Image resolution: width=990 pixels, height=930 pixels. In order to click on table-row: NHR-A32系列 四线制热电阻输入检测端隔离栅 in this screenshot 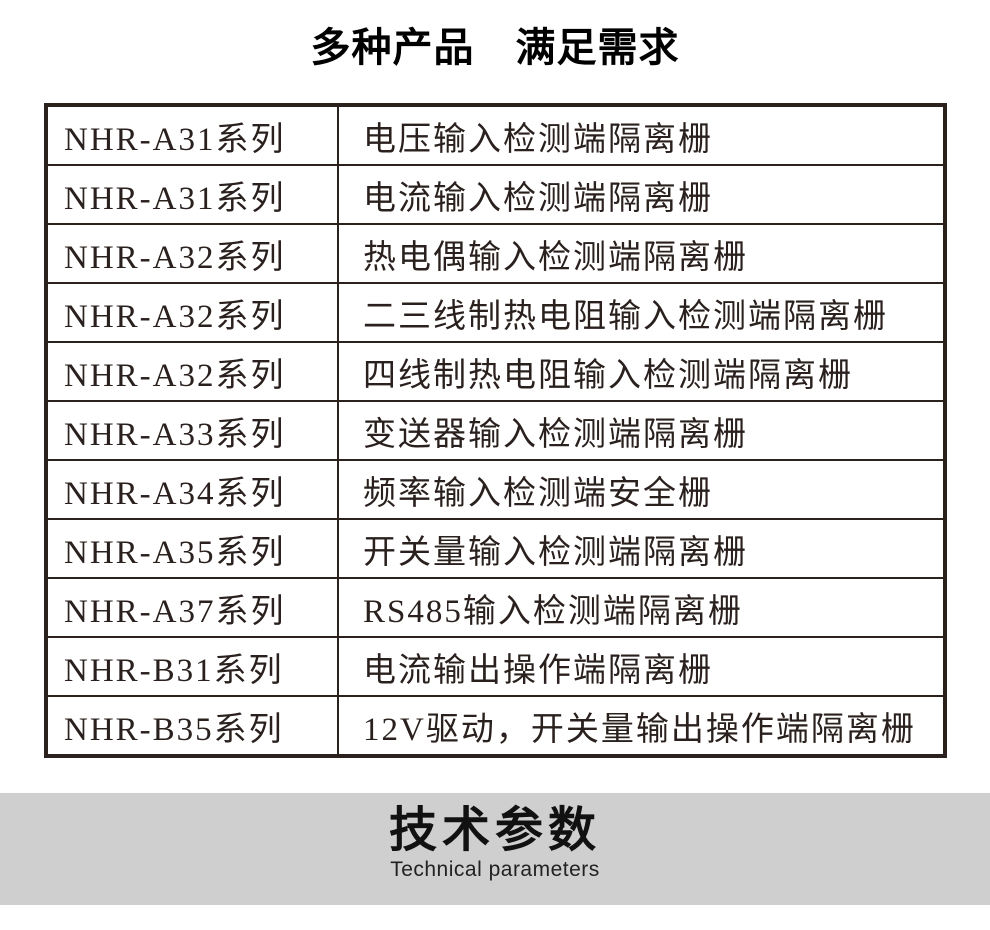, I will do `click(495, 372)`.